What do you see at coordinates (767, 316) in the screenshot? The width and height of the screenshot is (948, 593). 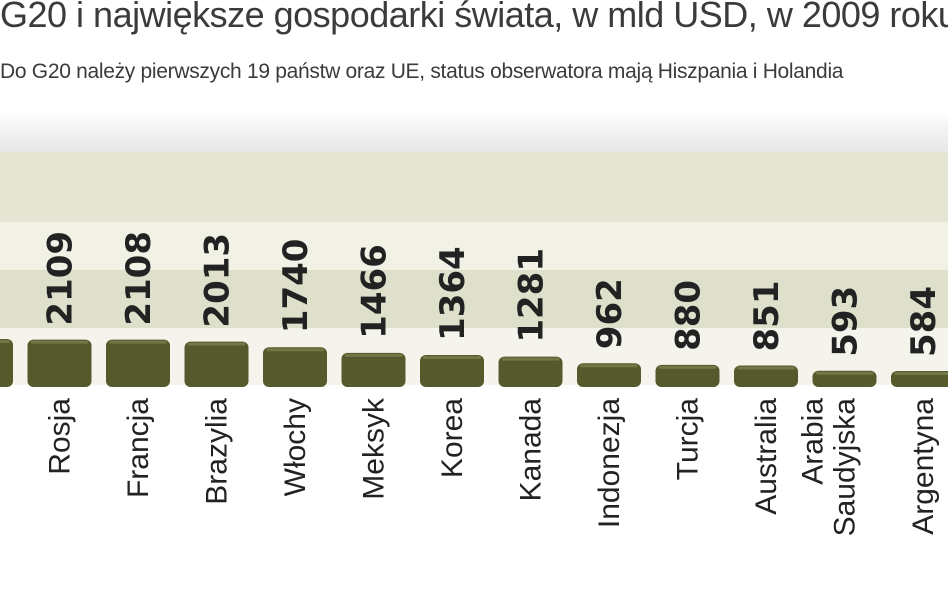 I see `value-label: 851` at bounding box center [767, 316].